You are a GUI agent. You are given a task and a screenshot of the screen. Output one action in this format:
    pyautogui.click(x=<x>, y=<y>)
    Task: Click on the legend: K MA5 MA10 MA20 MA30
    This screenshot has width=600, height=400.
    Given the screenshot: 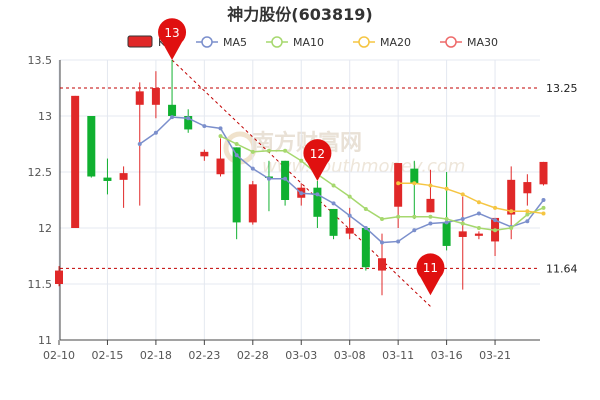 What is the action you would take?
    pyautogui.click(x=312, y=42)
    